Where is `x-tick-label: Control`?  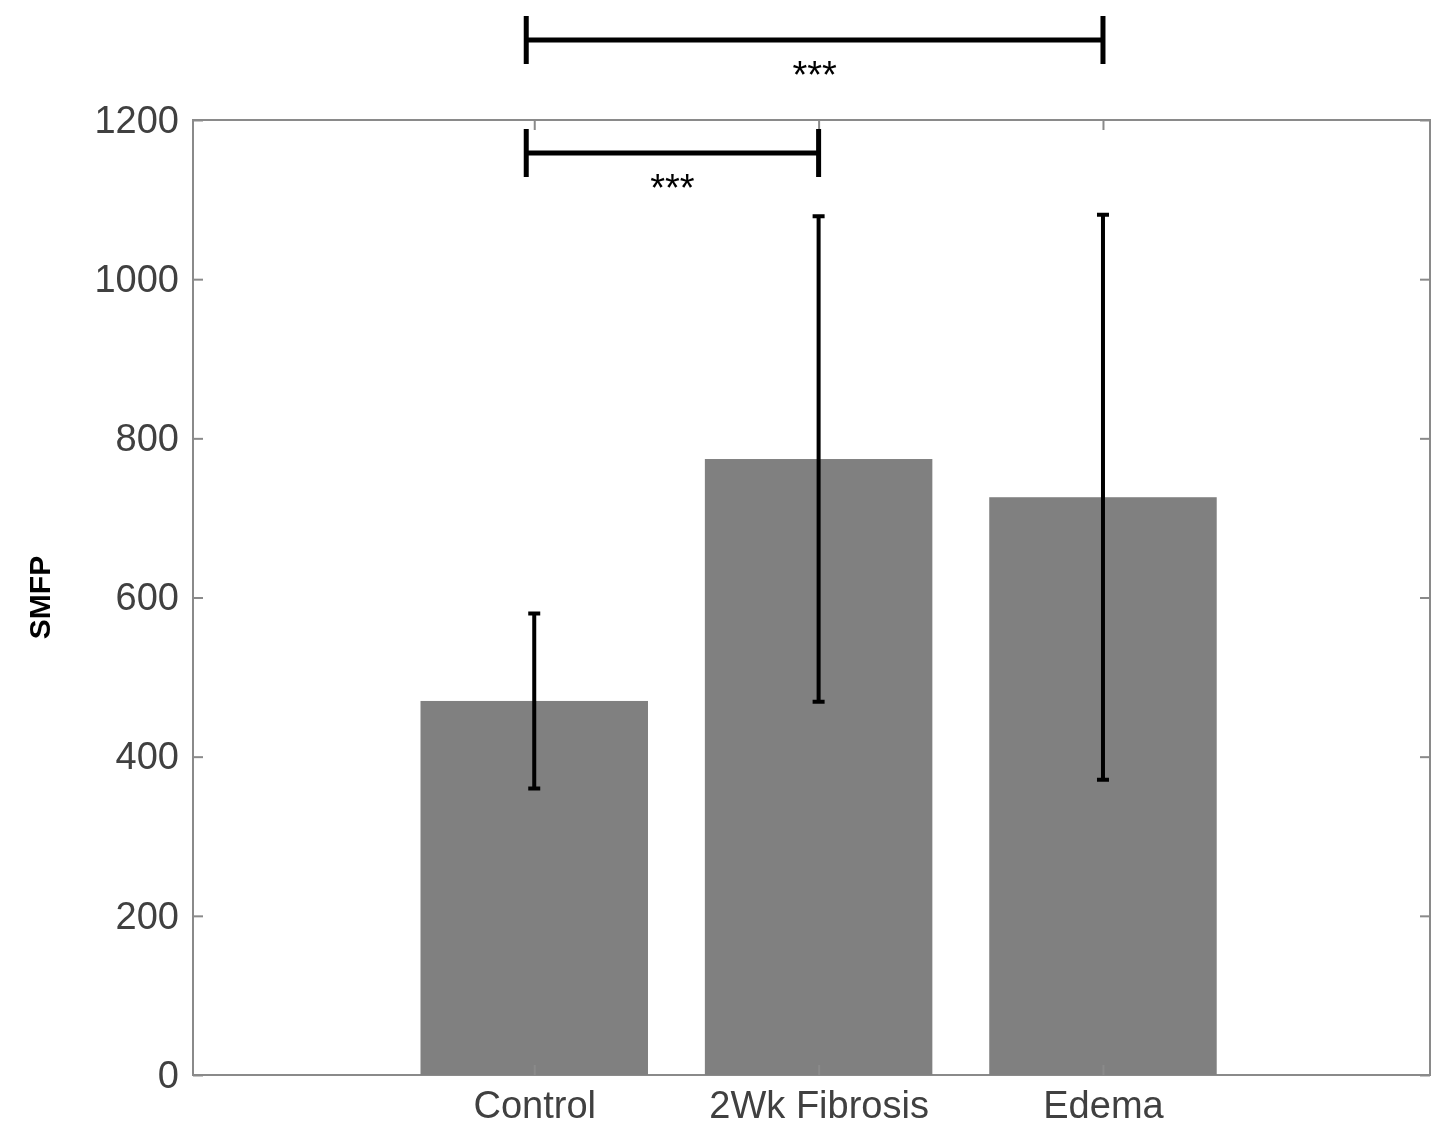 x-tick-label: Control is located at coordinates (534, 1104).